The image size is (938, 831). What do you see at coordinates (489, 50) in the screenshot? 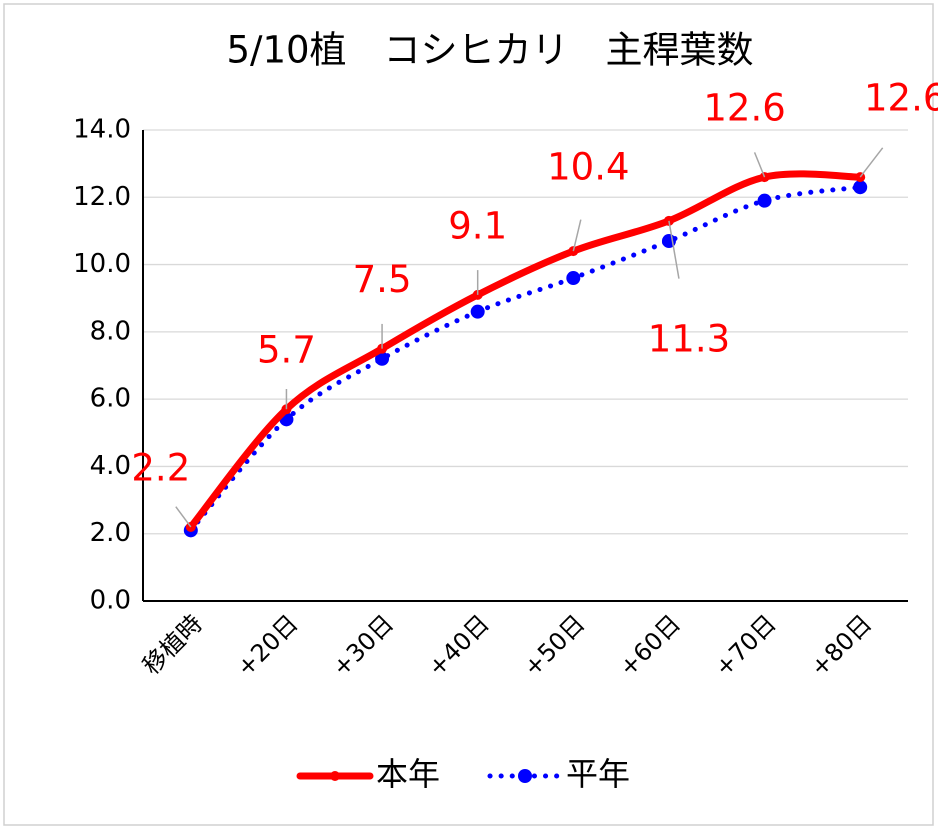
I see `chart-title: 5/10植 コシヒカリ 主稈葉数` at bounding box center [489, 50].